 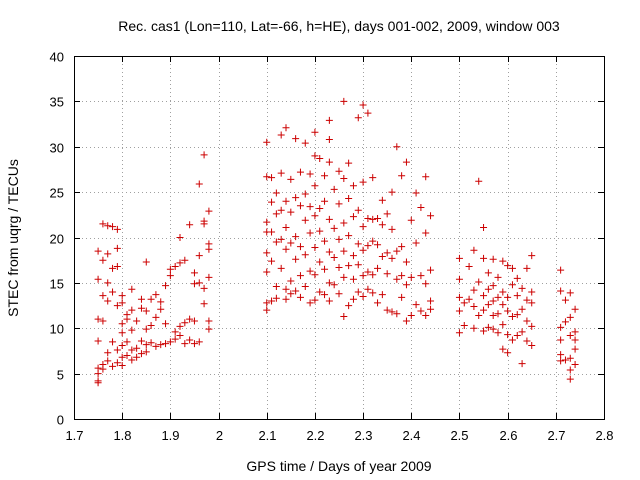 What do you see at coordinates (411, 435) in the screenshot?
I see `x-tick-label: 2.4` at bounding box center [411, 435].